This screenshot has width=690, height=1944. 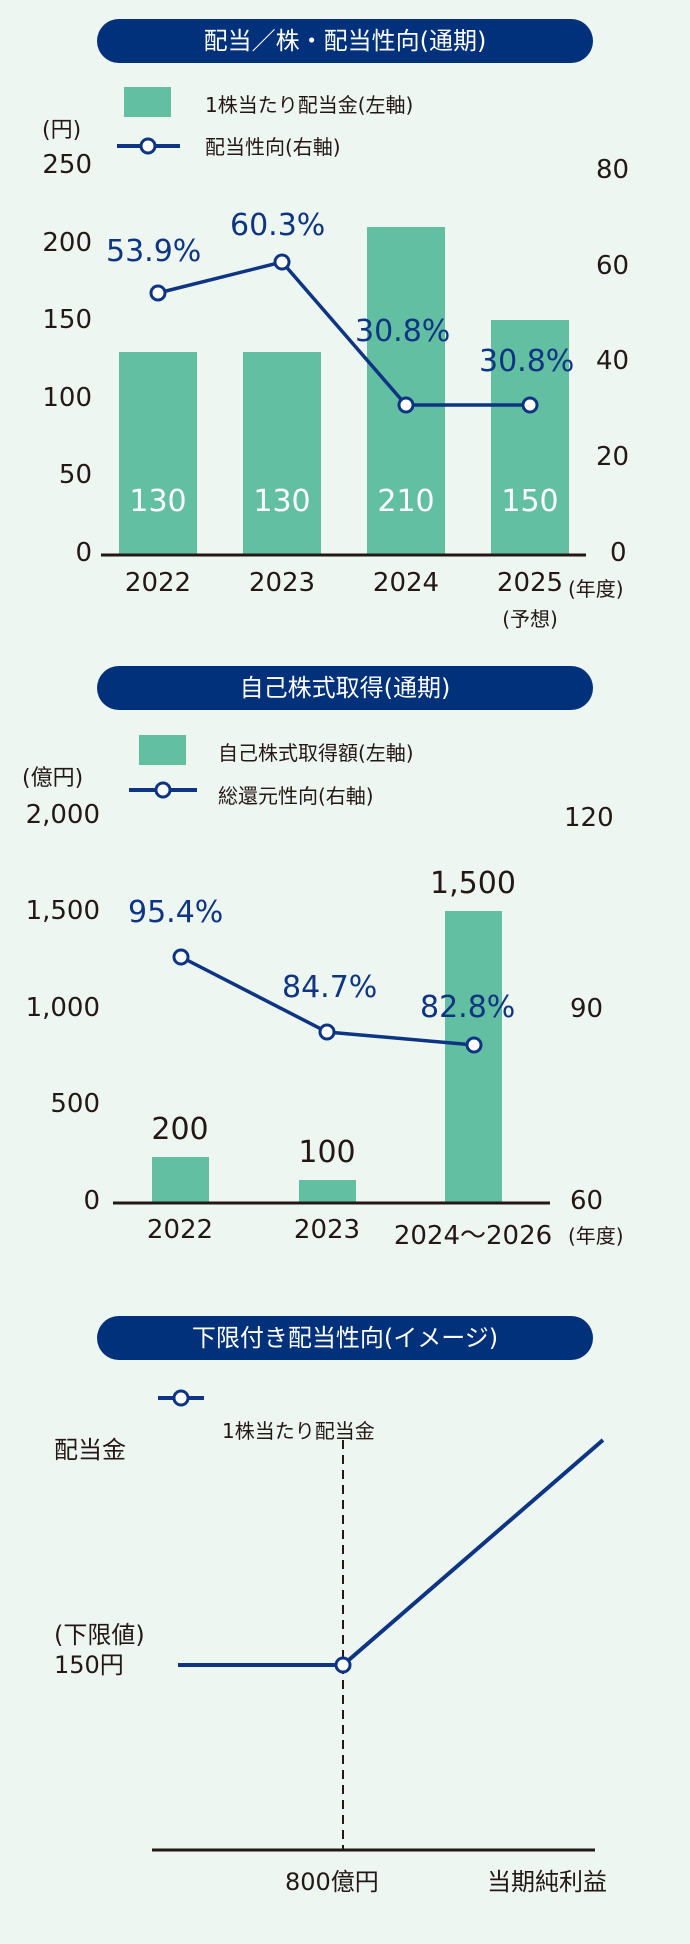 I want to click on chart1-title: 配当／株・配当性向(通期), so click(x=345, y=41).